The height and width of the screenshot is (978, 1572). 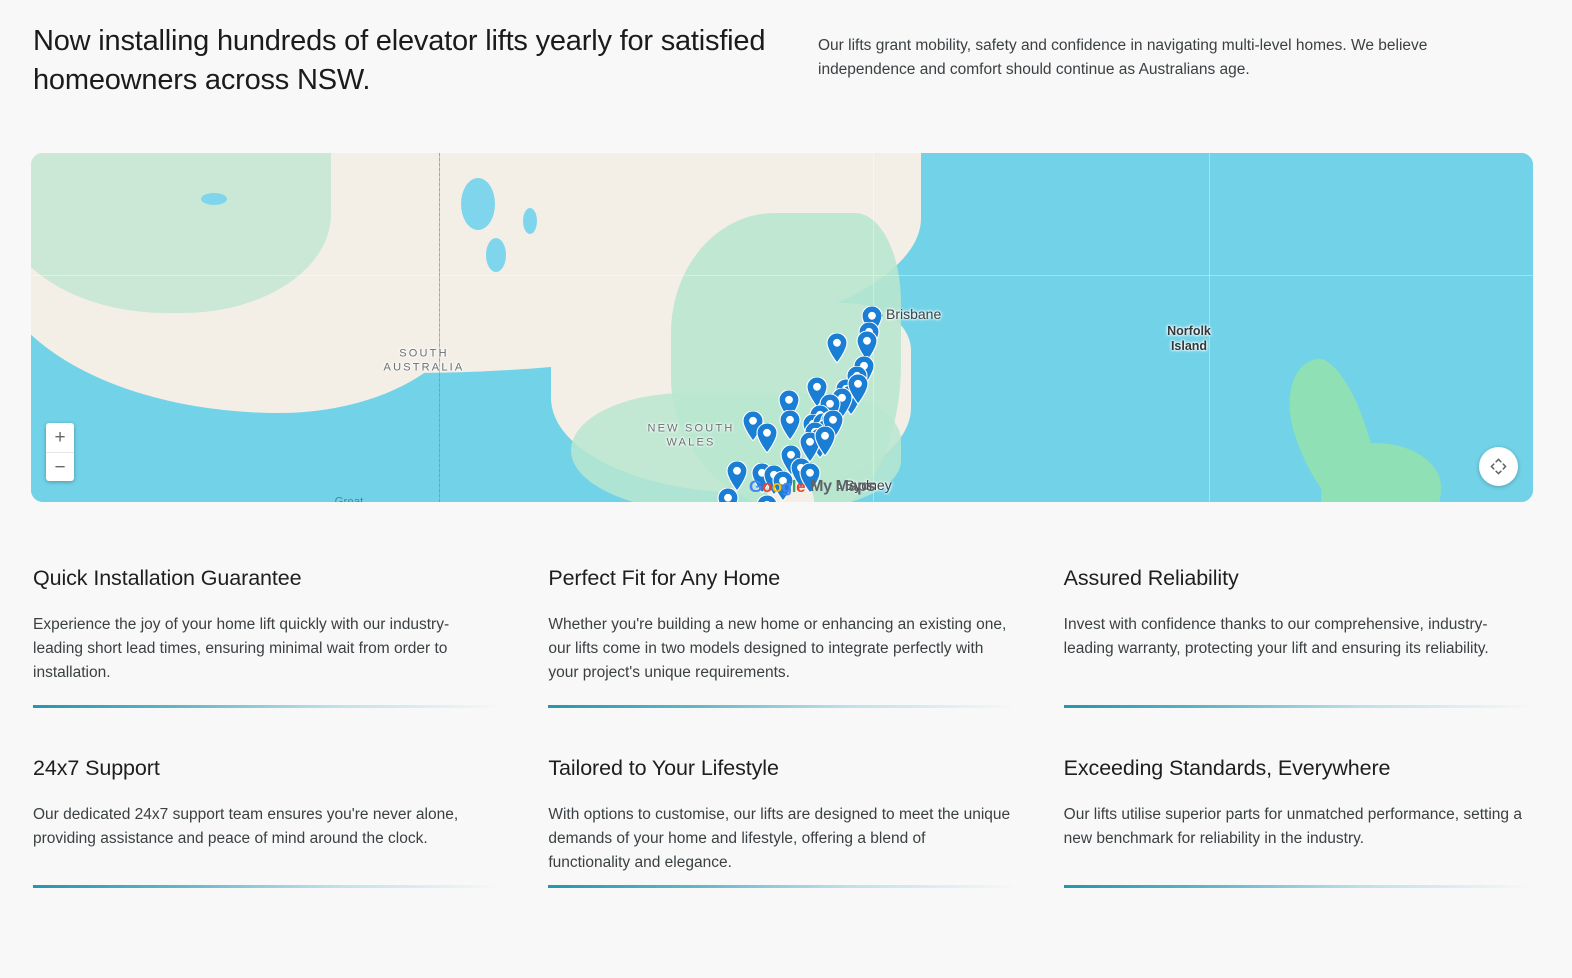 What do you see at coordinates (214, 199) in the screenshot?
I see `lake-west` at bounding box center [214, 199].